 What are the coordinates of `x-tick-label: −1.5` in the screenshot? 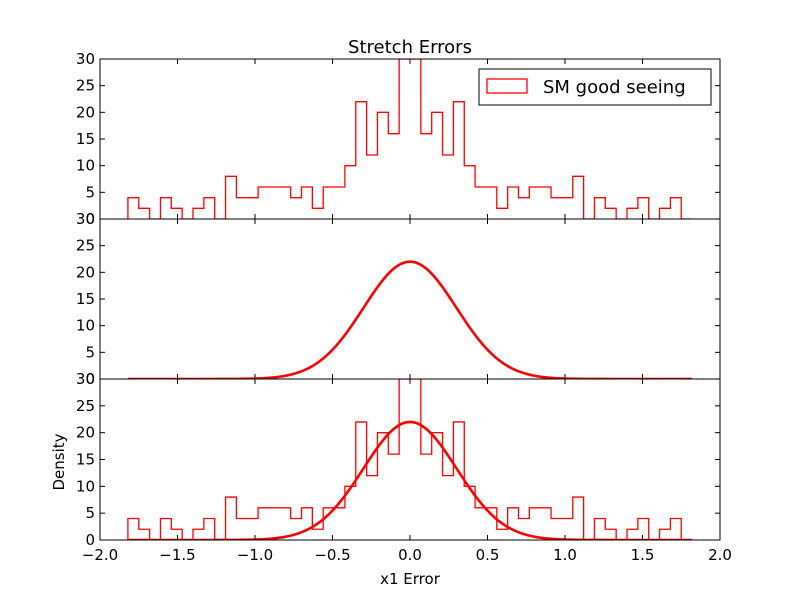 It's located at (177, 555).